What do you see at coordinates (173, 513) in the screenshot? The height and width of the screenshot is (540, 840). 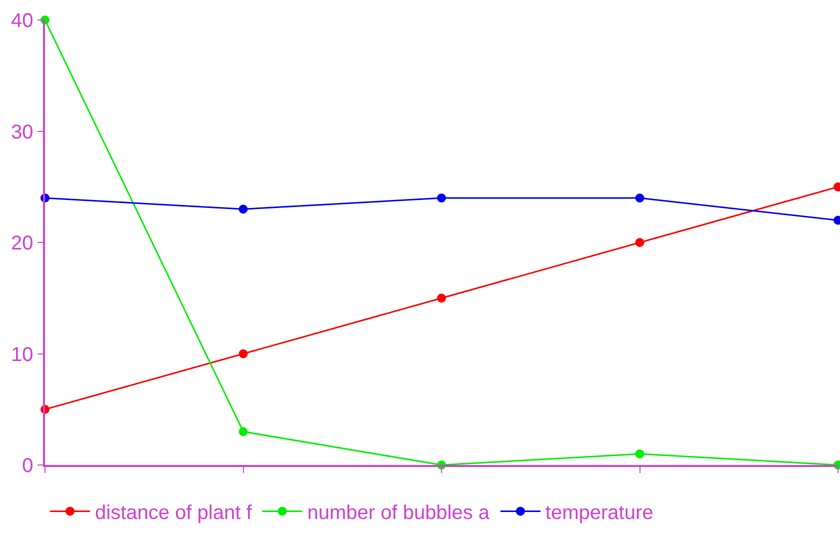 I see `legend-label: distance of plant f` at bounding box center [173, 513].